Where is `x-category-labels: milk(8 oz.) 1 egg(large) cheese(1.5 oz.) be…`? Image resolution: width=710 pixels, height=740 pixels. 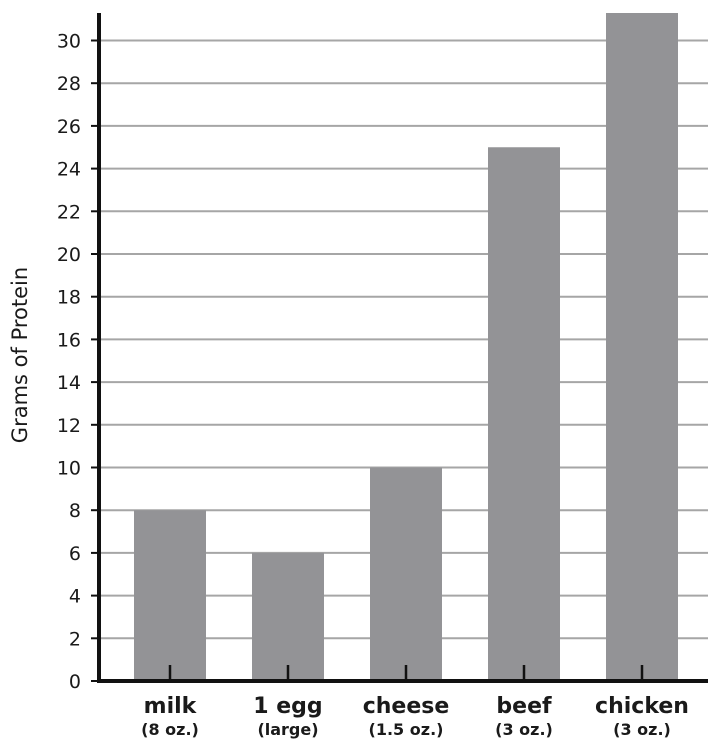 x-category-labels: milk(8 oz.) 1 egg(large) cheese(1.5 oz.) be… is located at coordinates (415, 702).